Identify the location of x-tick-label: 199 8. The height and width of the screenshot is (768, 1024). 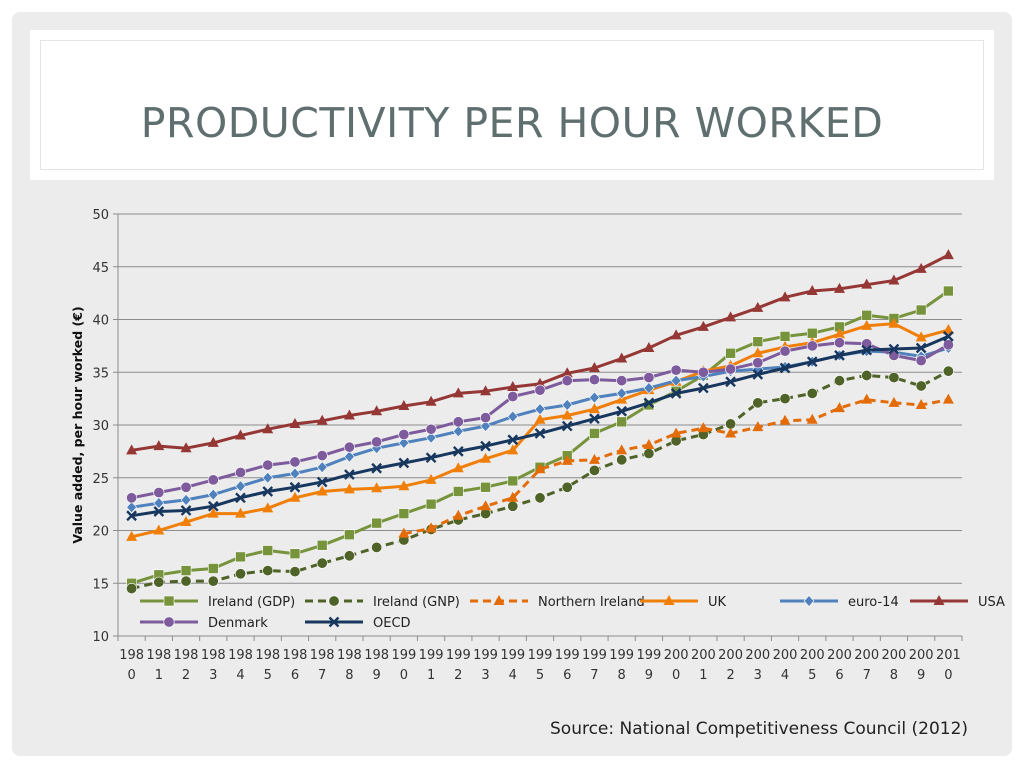
(621, 665).